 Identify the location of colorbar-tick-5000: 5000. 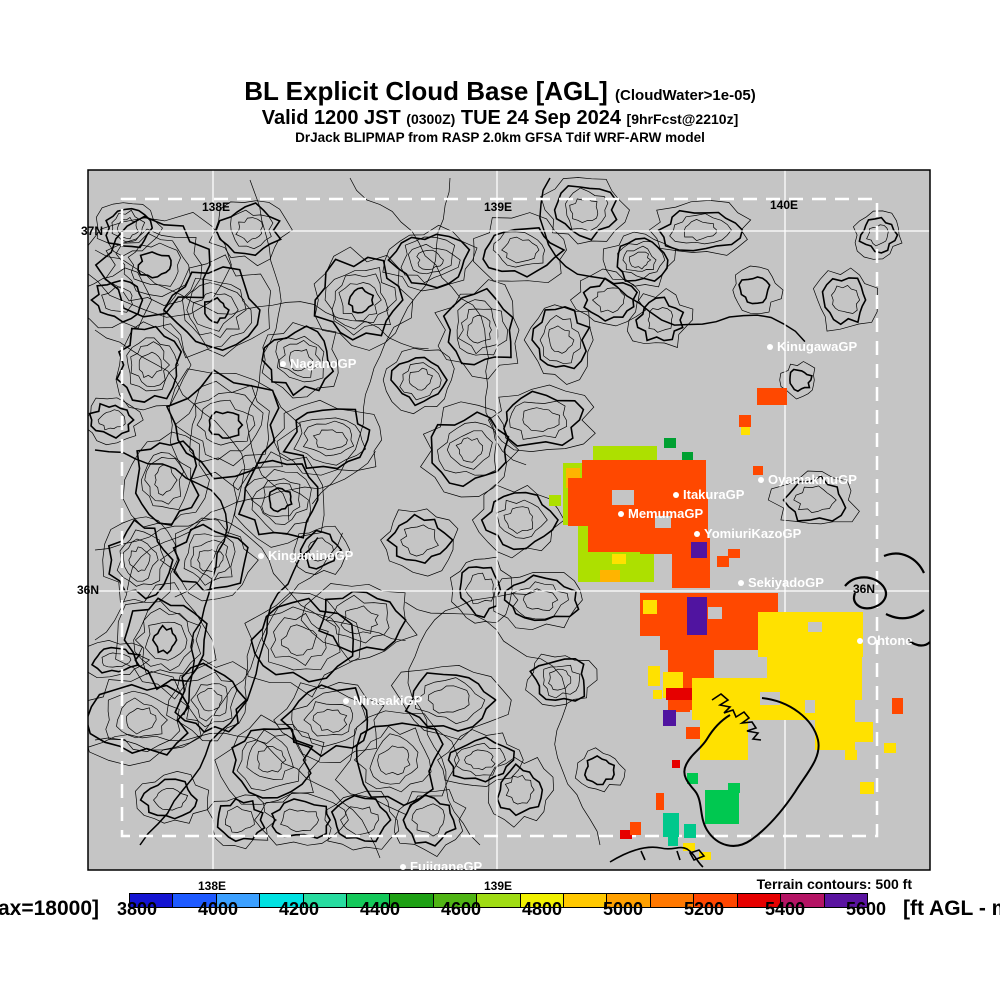
(623, 909).